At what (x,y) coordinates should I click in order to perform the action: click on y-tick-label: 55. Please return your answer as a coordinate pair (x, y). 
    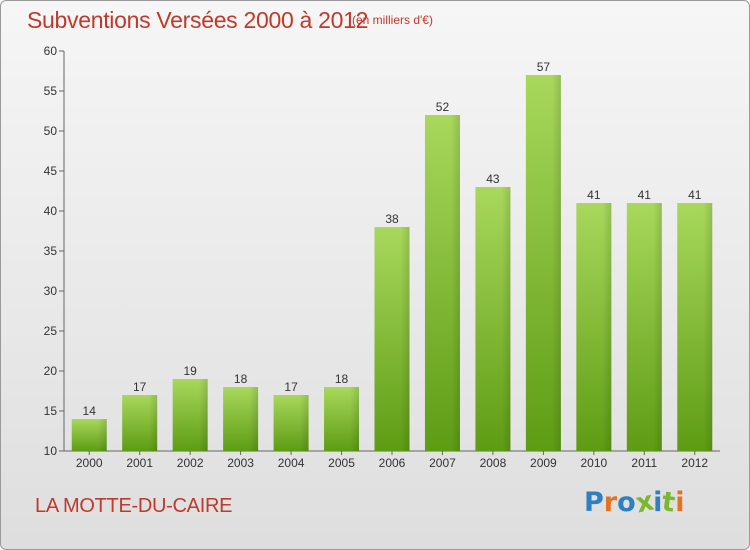
    Looking at the image, I should click on (51, 91).